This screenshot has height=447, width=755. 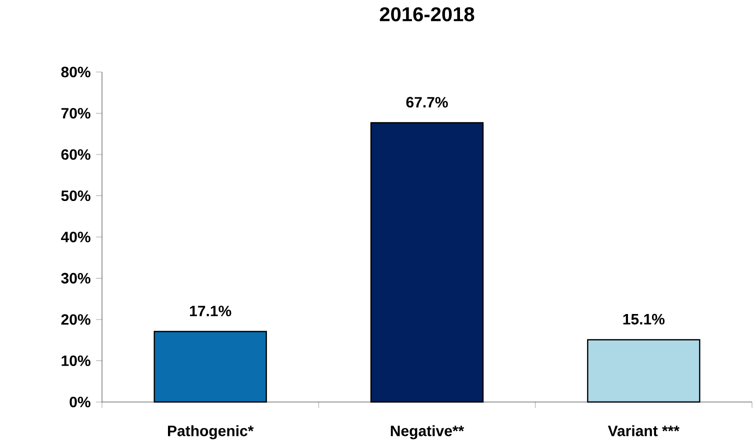 What do you see at coordinates (75, 278) in the screenshot?
I see `y-tick-label: 30%` at bounding box center [75, 278].